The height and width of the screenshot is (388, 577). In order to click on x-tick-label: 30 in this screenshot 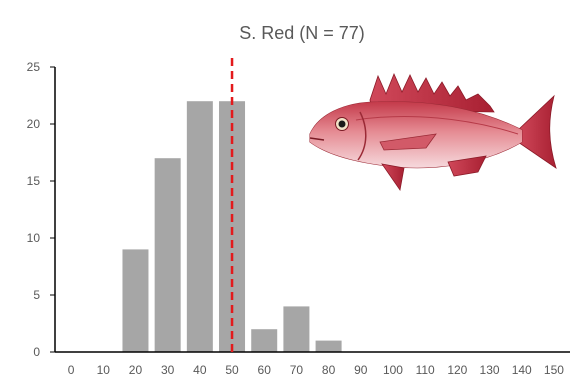, I will do `click(168, 370)`.